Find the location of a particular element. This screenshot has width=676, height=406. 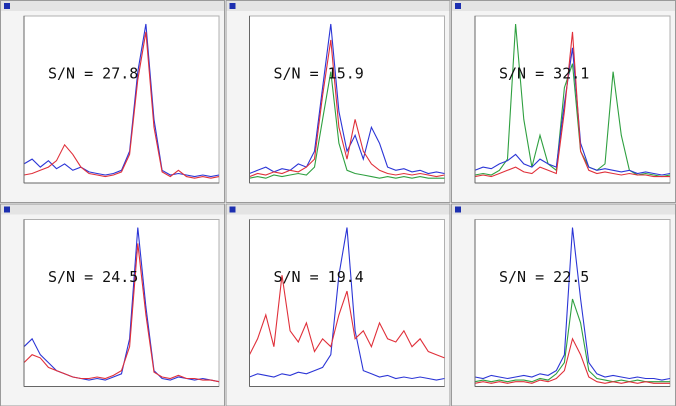

annotation: S/N = 15.9 is located at coordinates (319, 74).